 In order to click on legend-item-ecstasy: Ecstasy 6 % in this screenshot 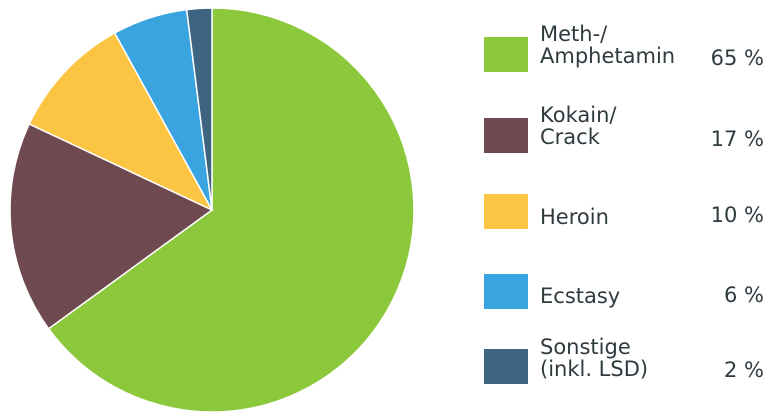, I will do `click(629, 299)`.